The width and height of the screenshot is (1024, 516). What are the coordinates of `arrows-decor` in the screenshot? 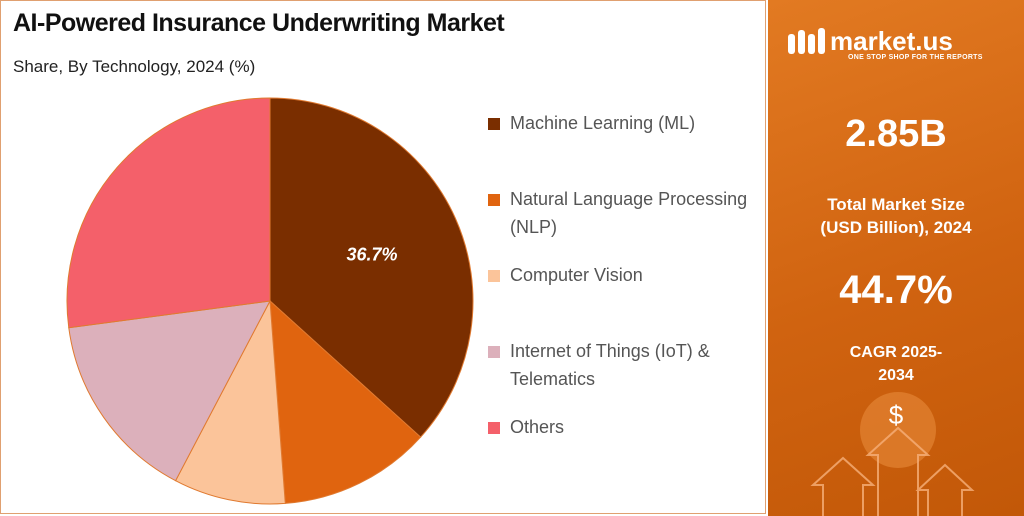 It's located at (892, 471).